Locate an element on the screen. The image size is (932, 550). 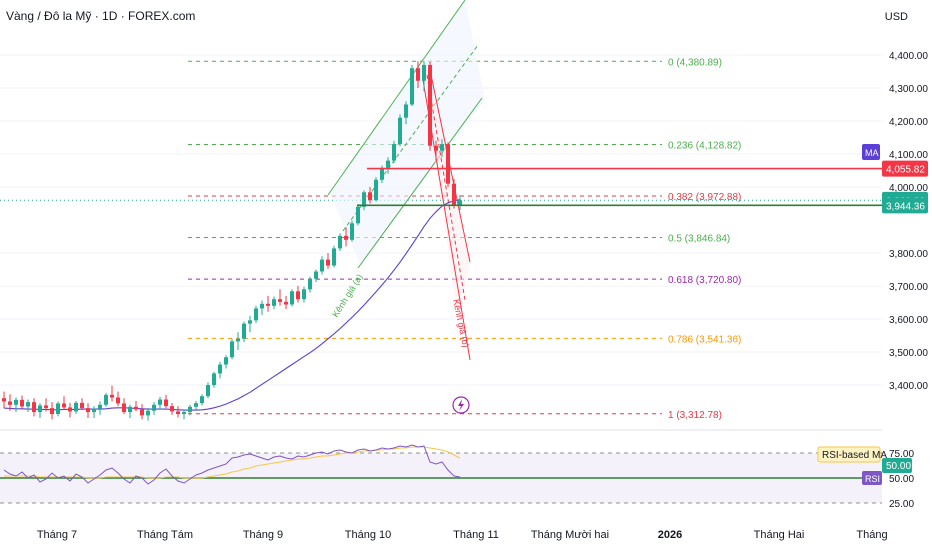
price-badge is located at coordinates (905, 168).